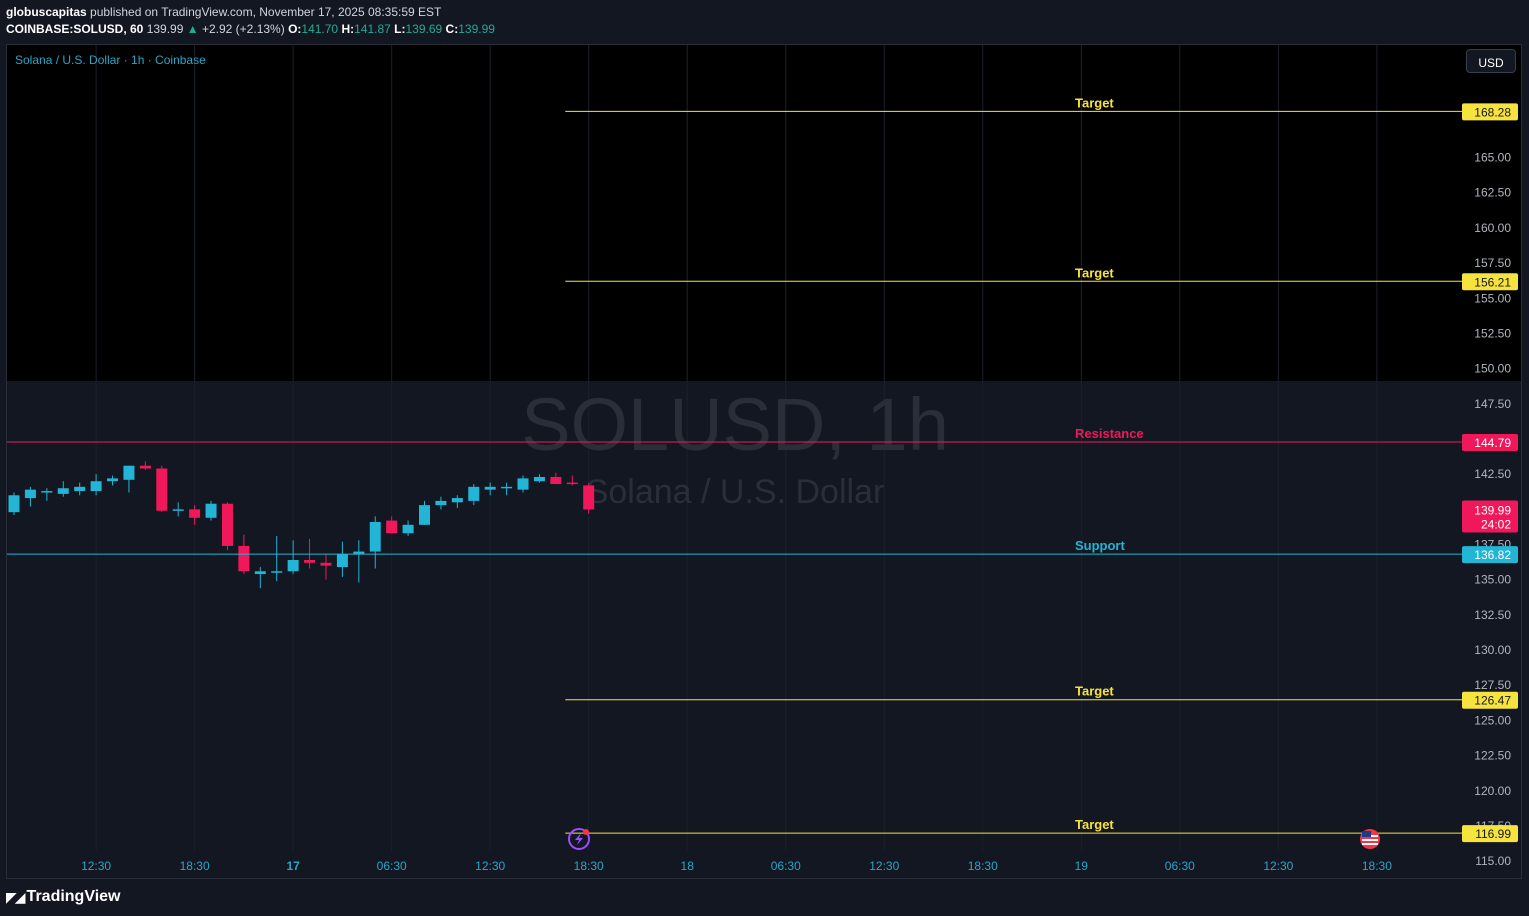  What do you see at coordinates (1492, 510) in the screenshot?
I see `last-price-label: 139.99` at bounding box center [1492, 510].